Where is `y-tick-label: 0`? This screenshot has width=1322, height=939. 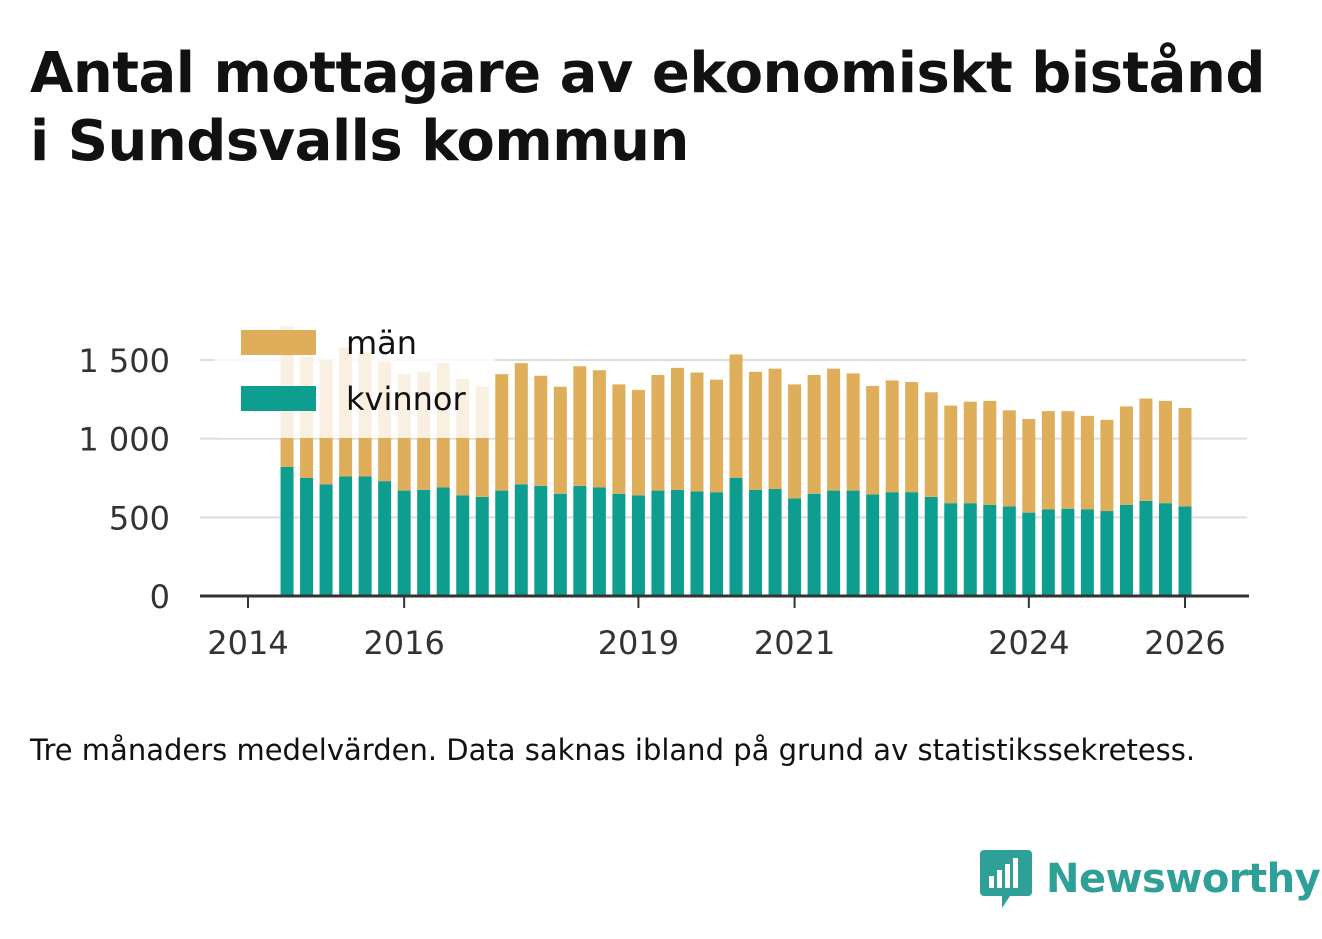 y-tick-label: 0 is located at coordinates (160, 597).